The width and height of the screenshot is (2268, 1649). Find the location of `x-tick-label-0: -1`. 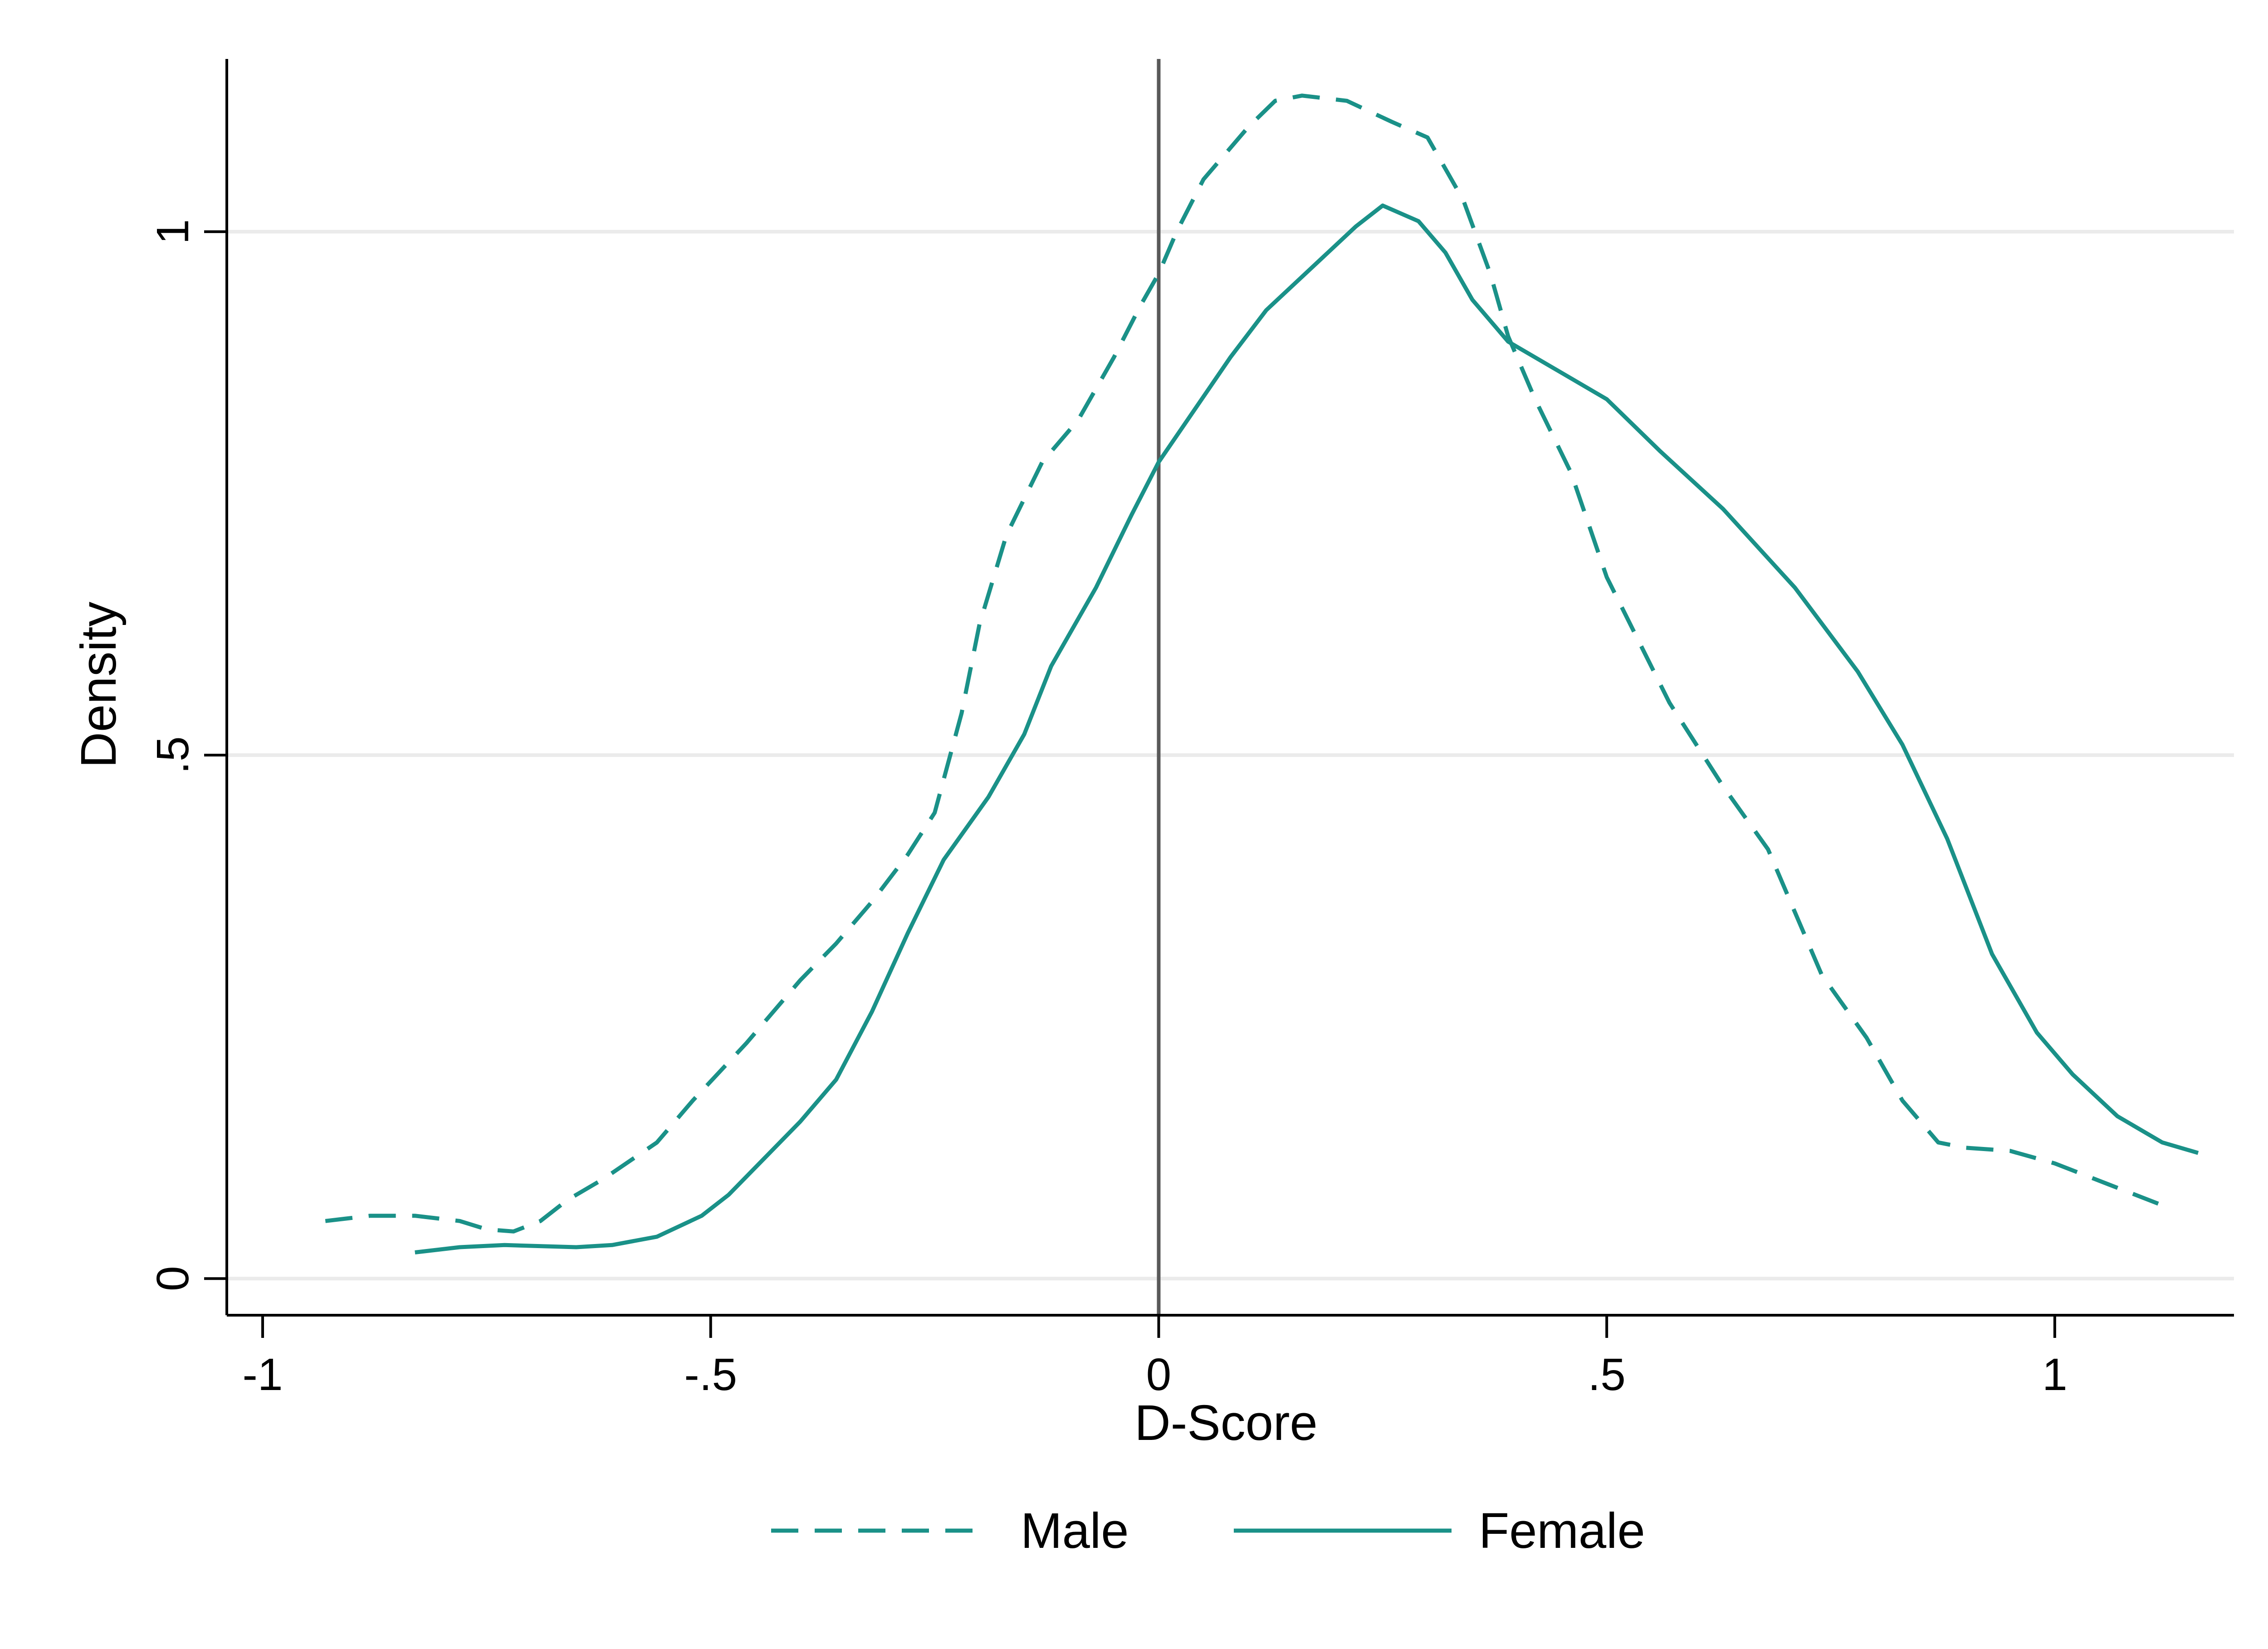

x-tick-label-0: -1 is located at coordinates (263, 1375).